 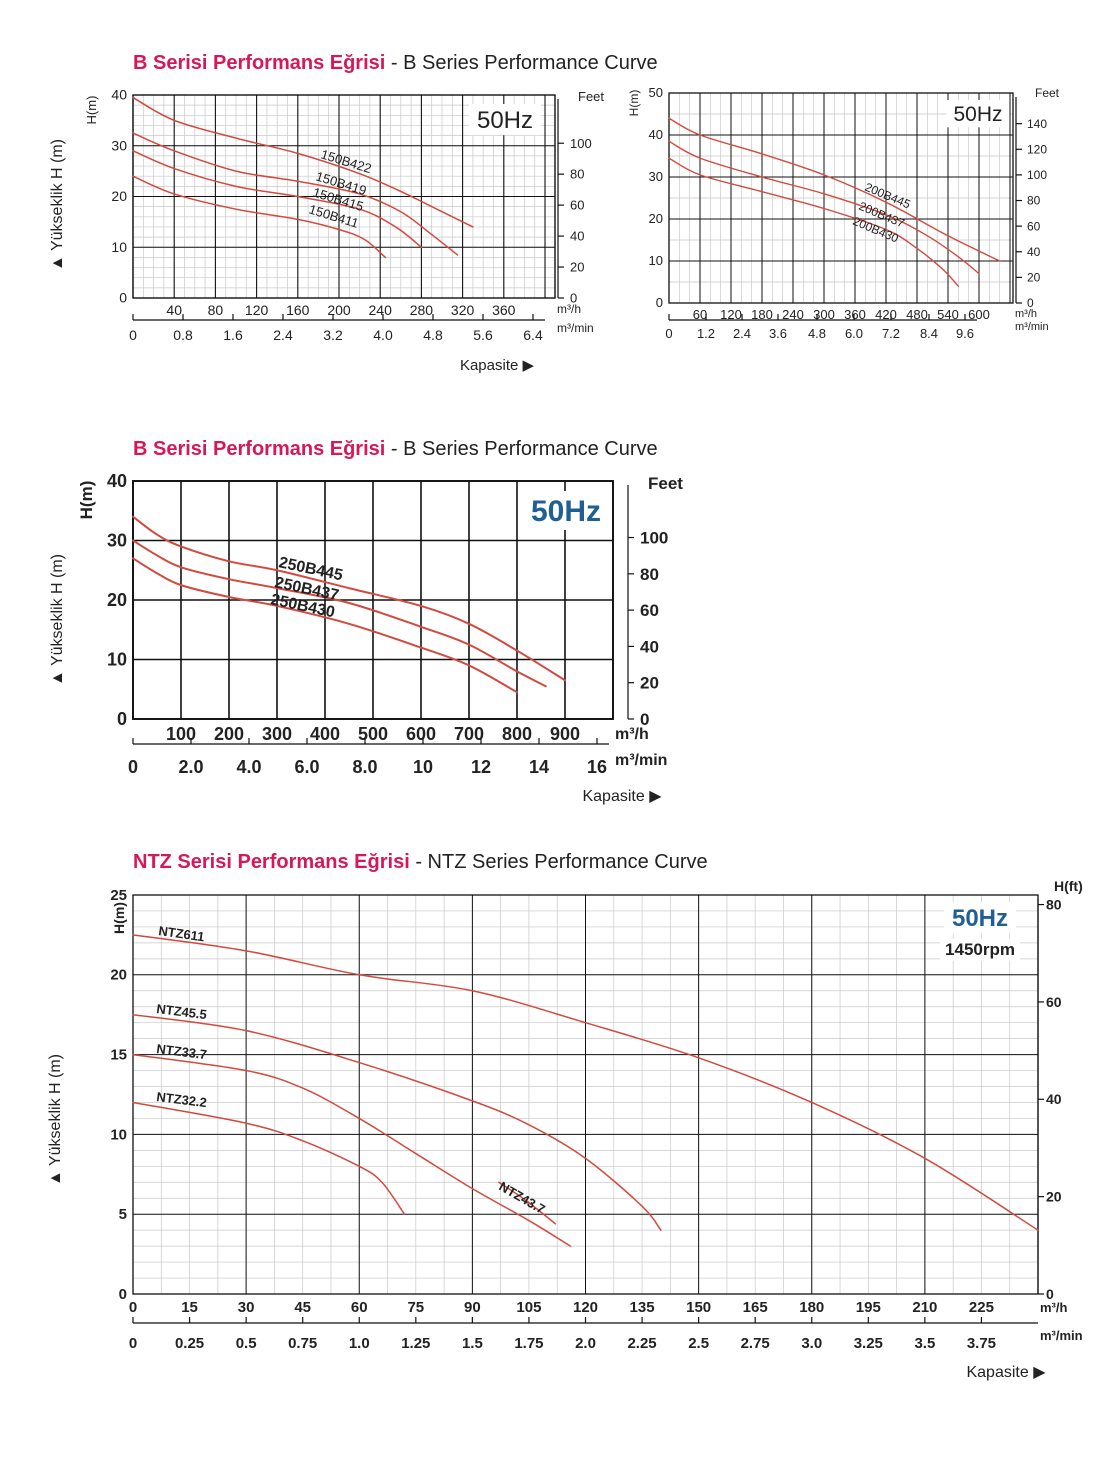 What do you see at coordinates (891, 333) in the screenshot?
I see `x2-tick-label: 7.2` at bounding box center [891, 333].